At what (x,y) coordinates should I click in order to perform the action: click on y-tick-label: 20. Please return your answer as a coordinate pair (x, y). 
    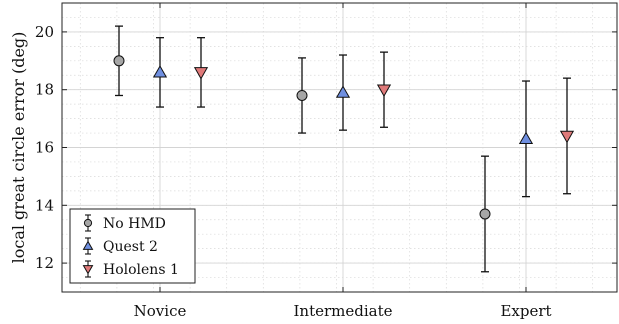
    Looking at the image, I should click on (44, 32).